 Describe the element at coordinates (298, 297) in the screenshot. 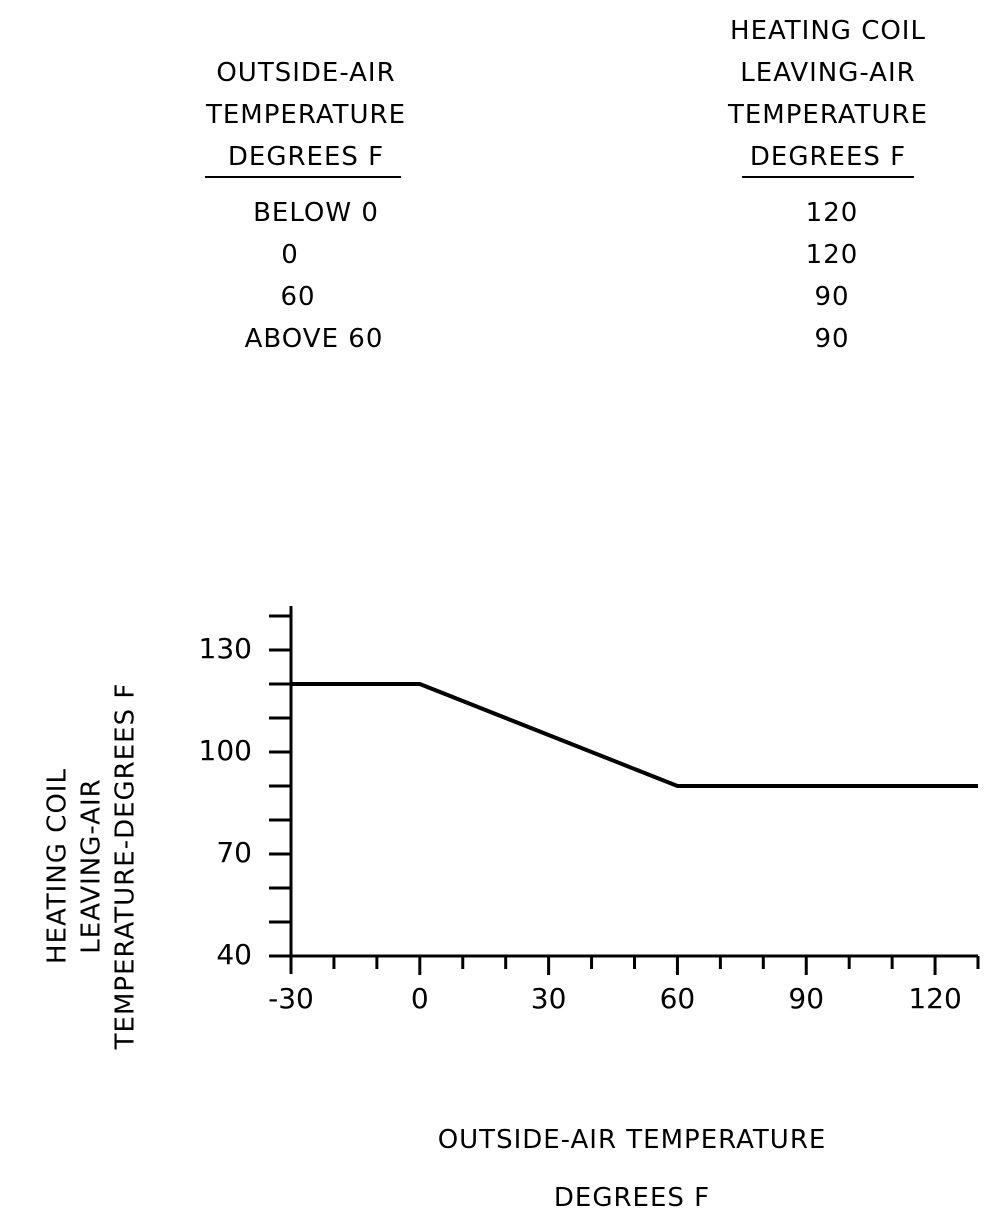

I see `row-oat-value: 60` at that location.